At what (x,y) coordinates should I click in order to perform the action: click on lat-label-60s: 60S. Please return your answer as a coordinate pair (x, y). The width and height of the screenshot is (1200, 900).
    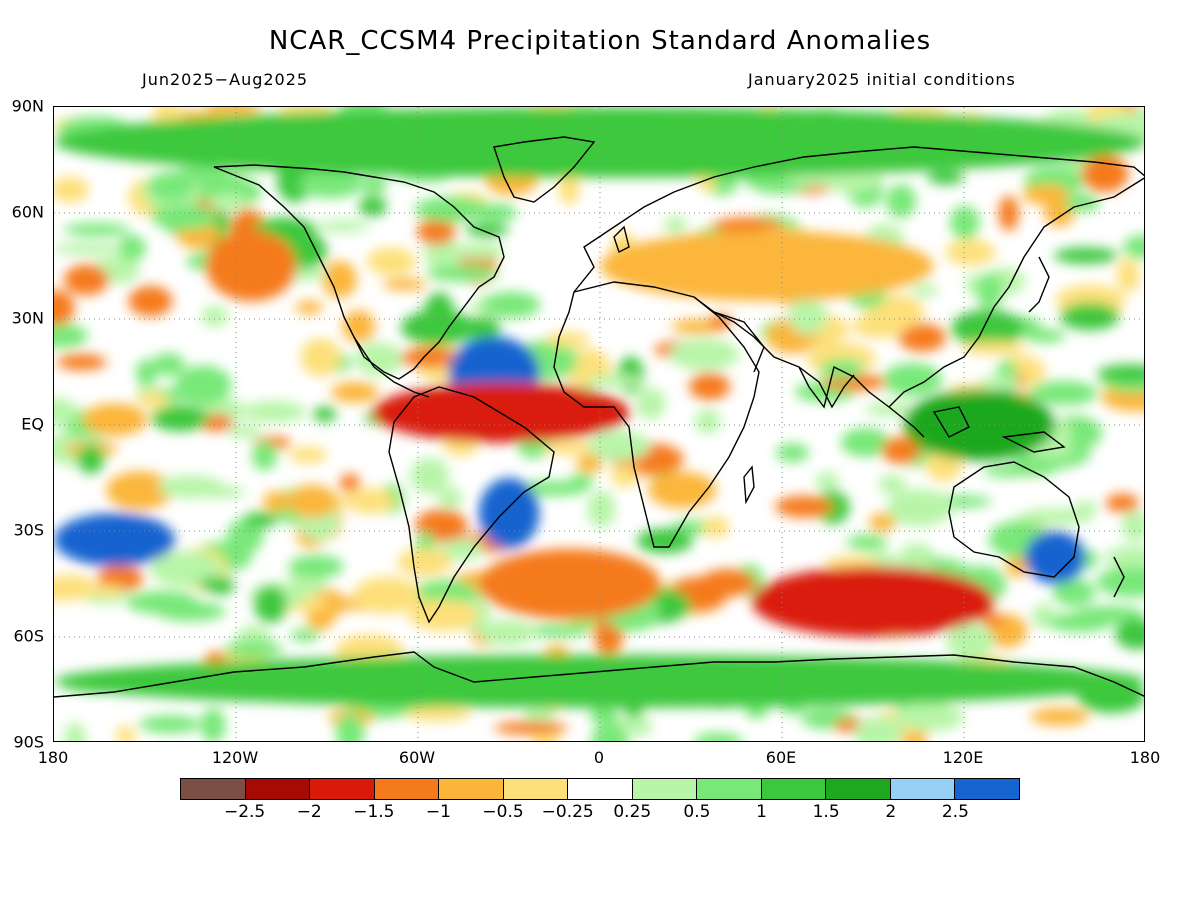
    Looking at the image, I should click on (28, 636).